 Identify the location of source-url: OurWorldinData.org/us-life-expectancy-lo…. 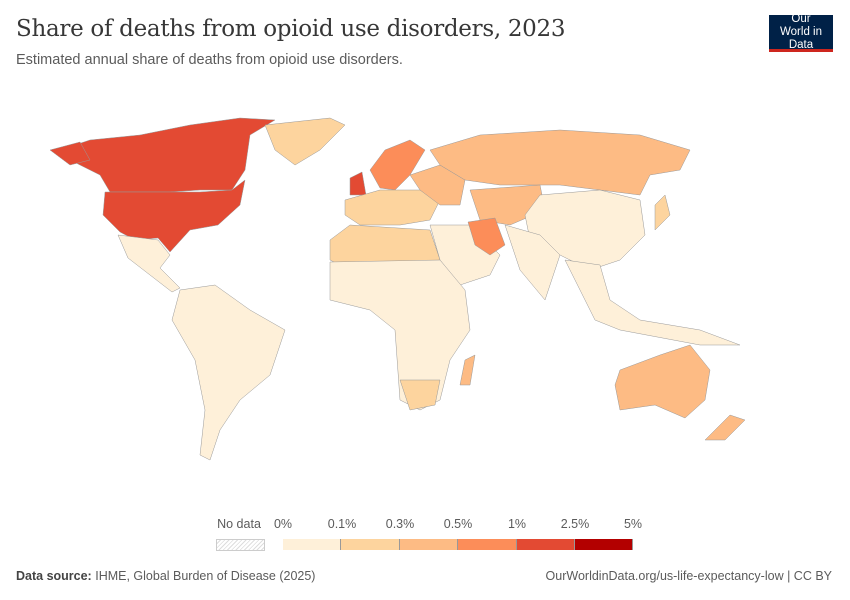
(688, 576).